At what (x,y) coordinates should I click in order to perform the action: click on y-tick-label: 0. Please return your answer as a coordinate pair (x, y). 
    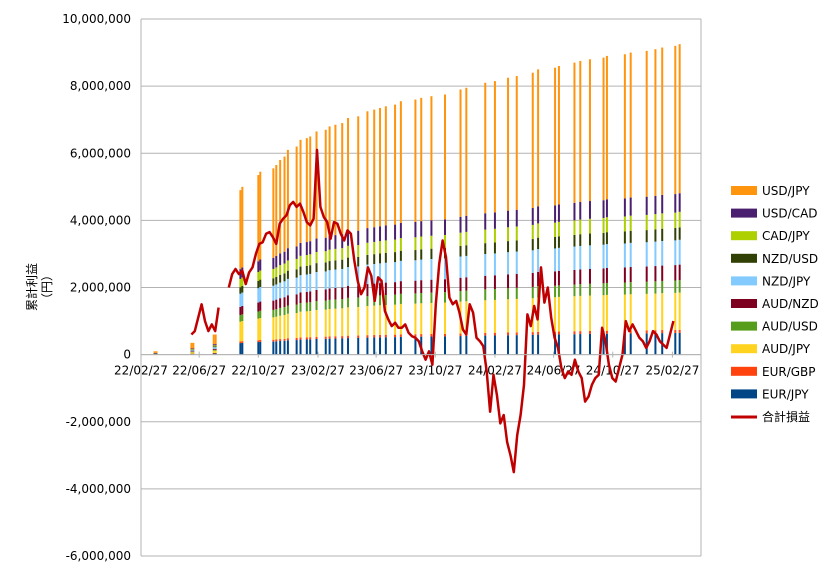
    Looking at the image, I should click on (127, 355).